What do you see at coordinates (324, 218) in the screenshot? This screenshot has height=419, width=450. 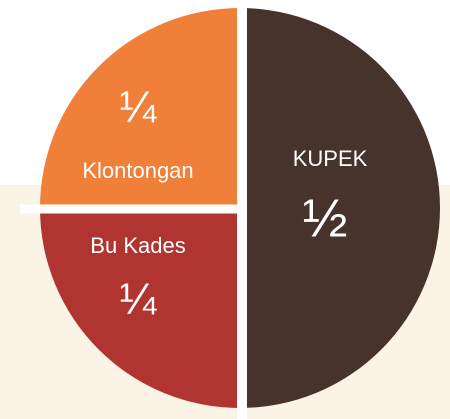 I see `value-label: ½` at bounding box center [324, 218].